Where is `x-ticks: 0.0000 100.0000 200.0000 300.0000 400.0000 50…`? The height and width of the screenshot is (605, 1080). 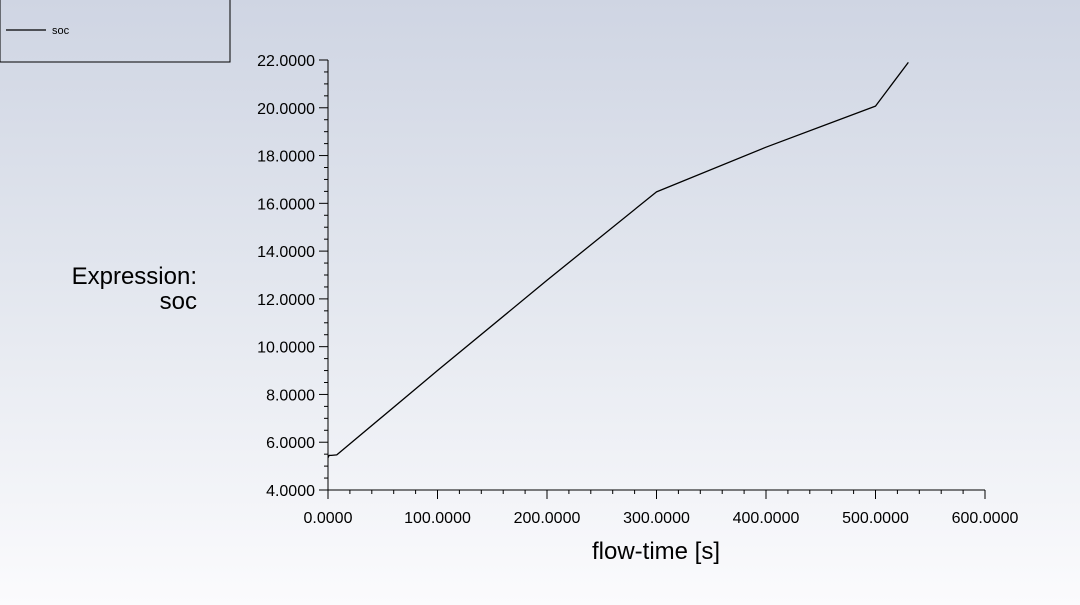
x-ticks: 0.0000 100.0000 200.0000 300.0000 400.0000 50… is located at coordinates (661, 508).